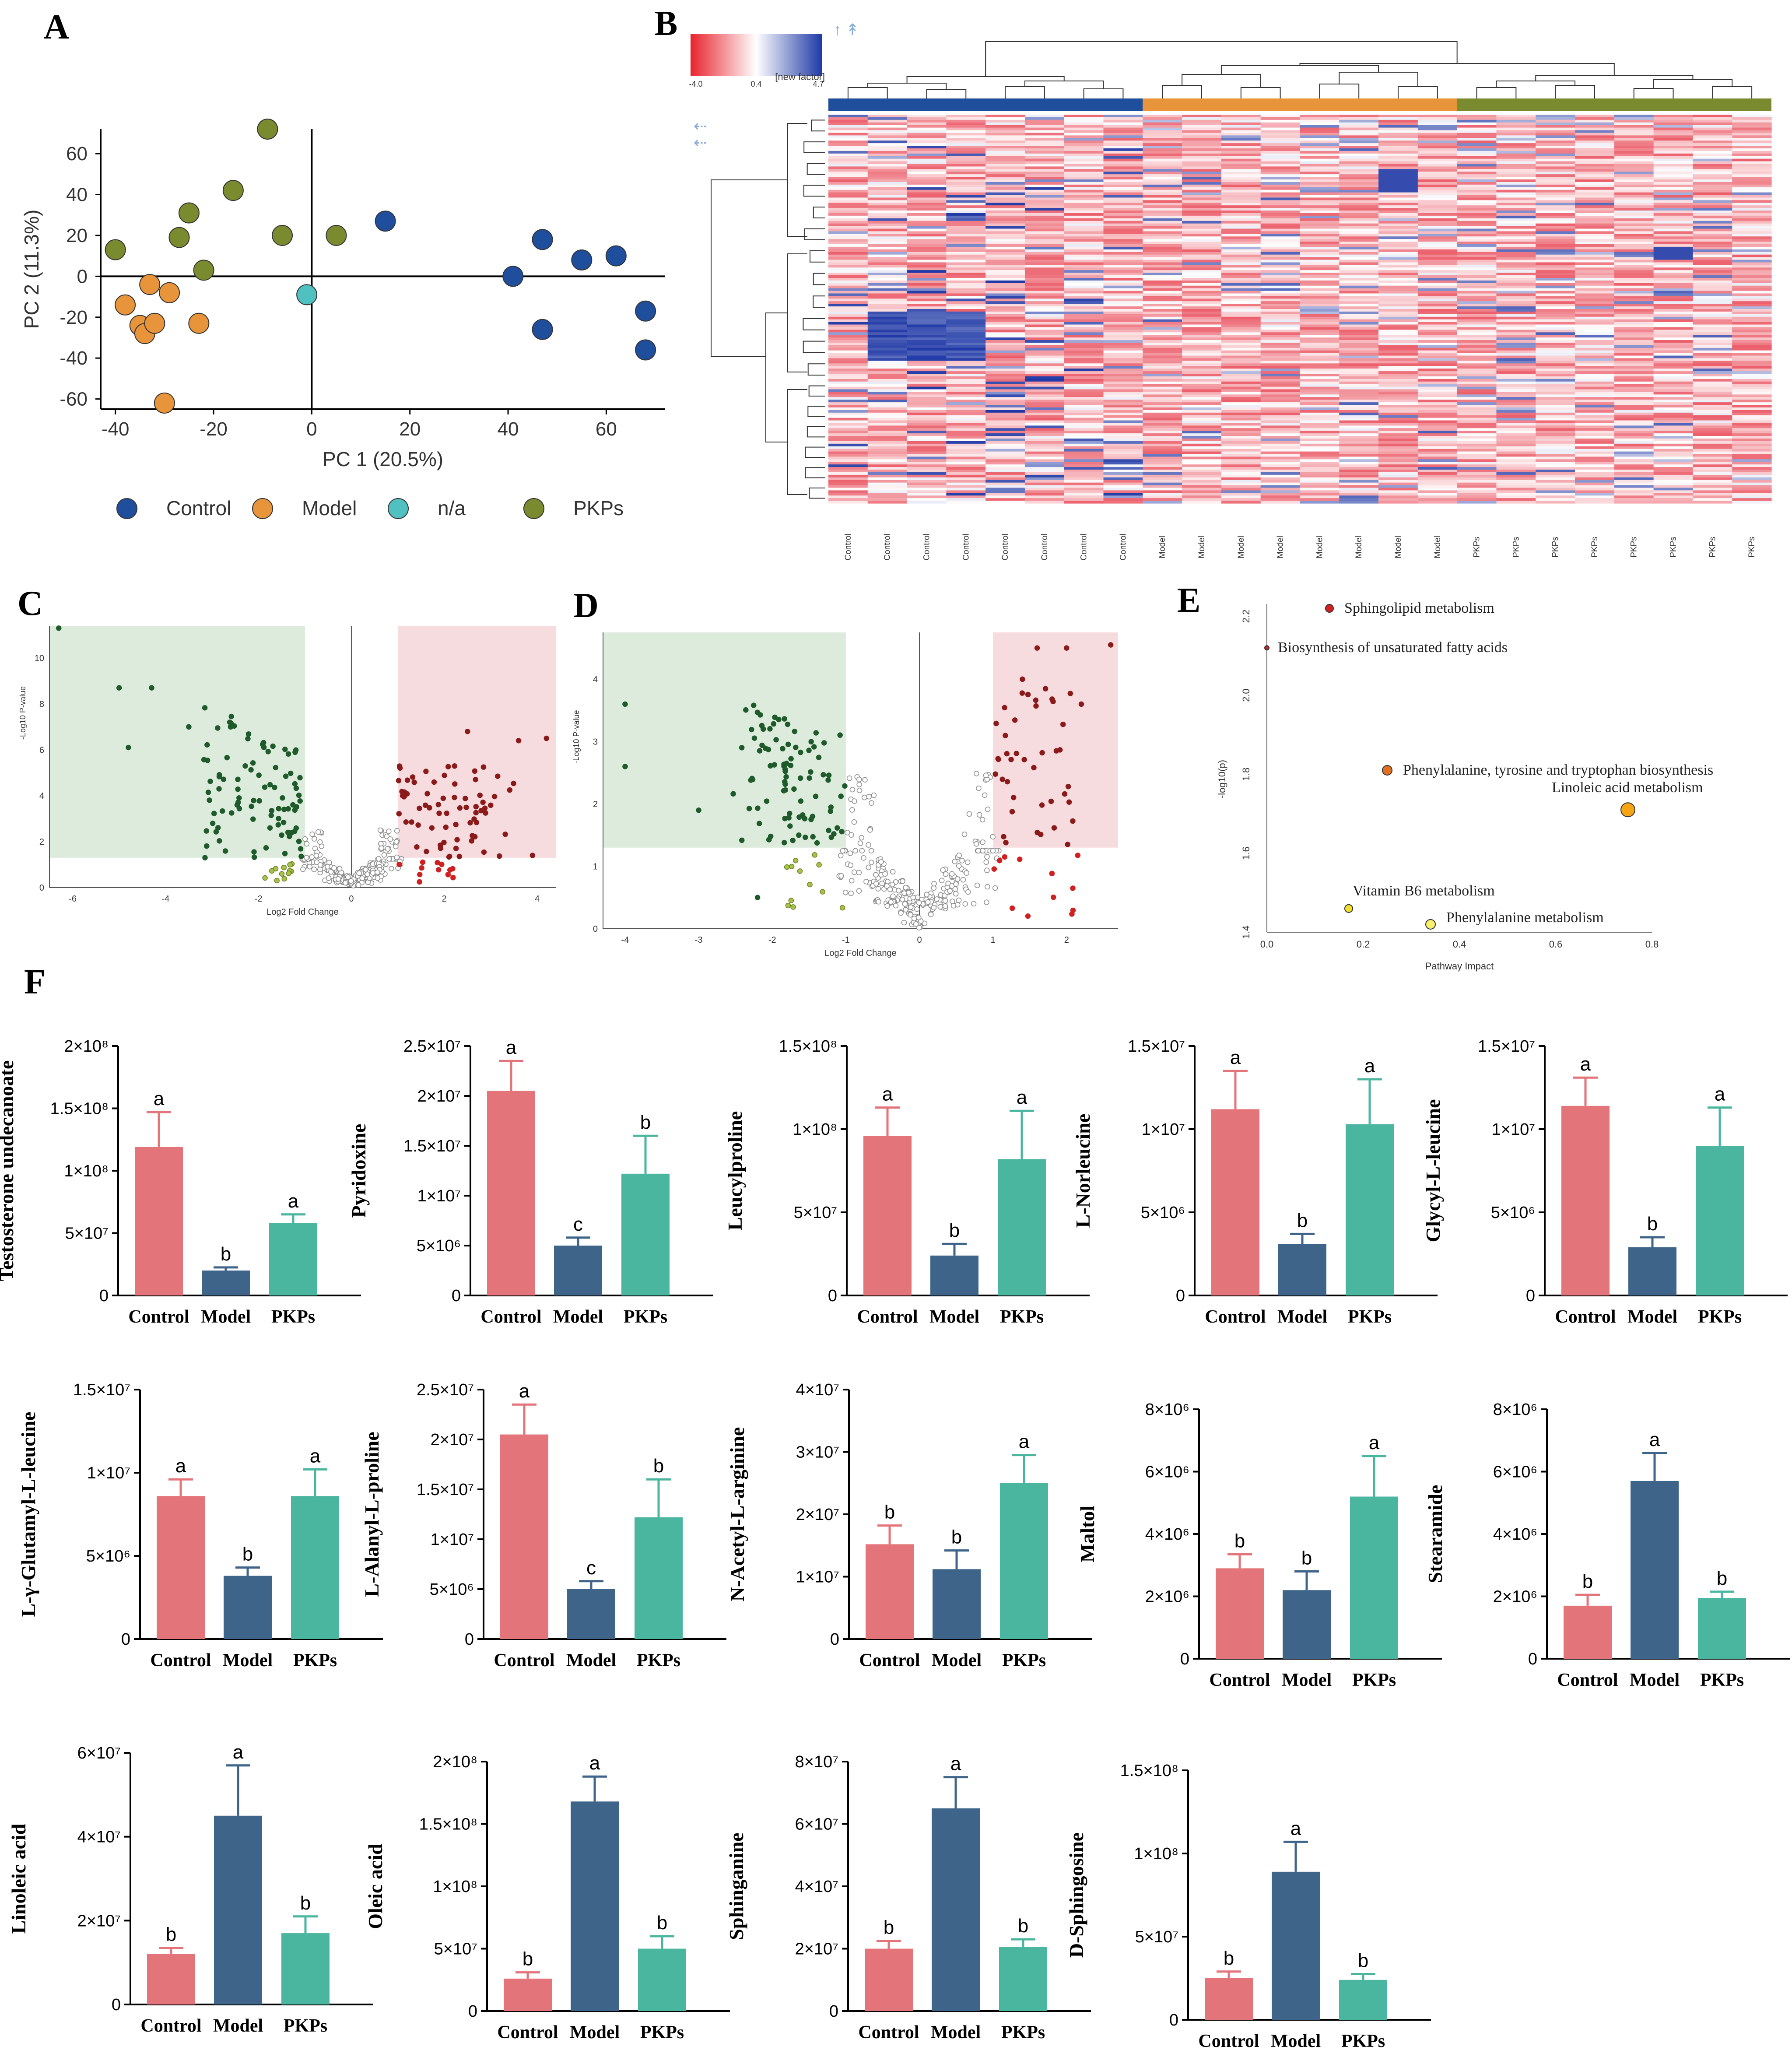  I want to click on y-tick-label: 2×10⁷, so click(817, 1515).